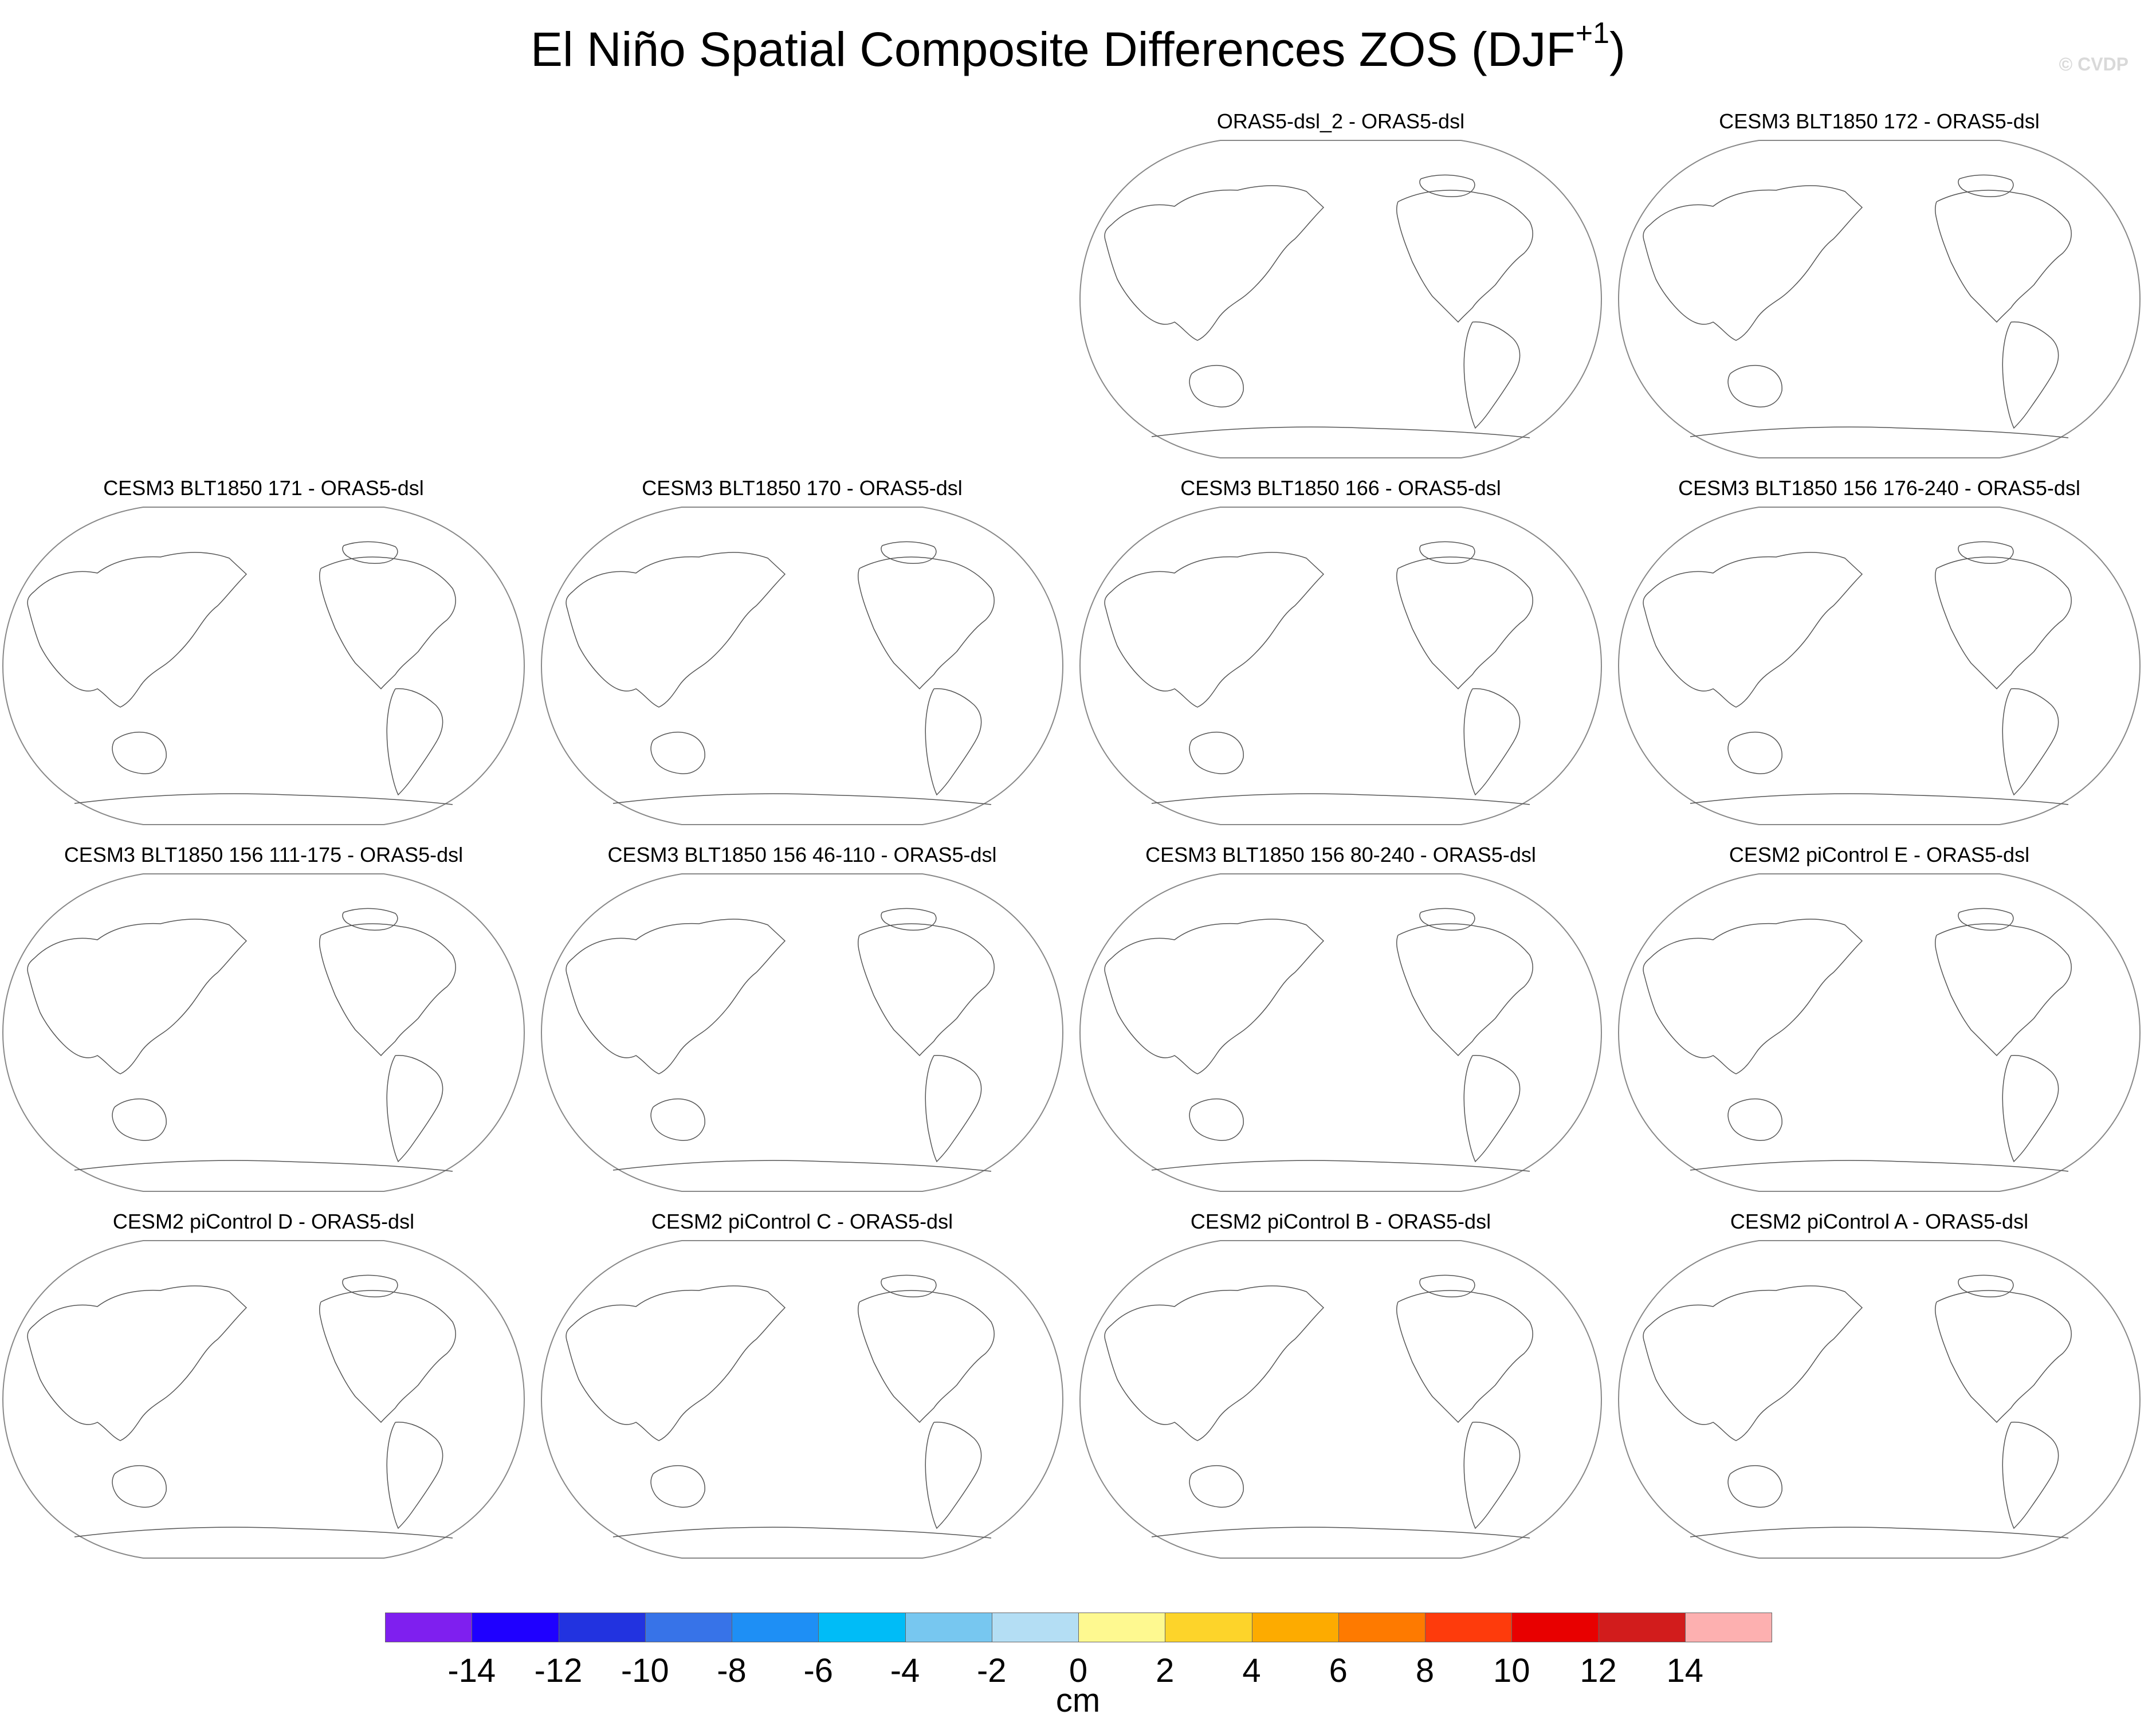  I want to click on panel-title: CESM3 BLT1850 171 - ORAS5-dsl, so click(263, 488).